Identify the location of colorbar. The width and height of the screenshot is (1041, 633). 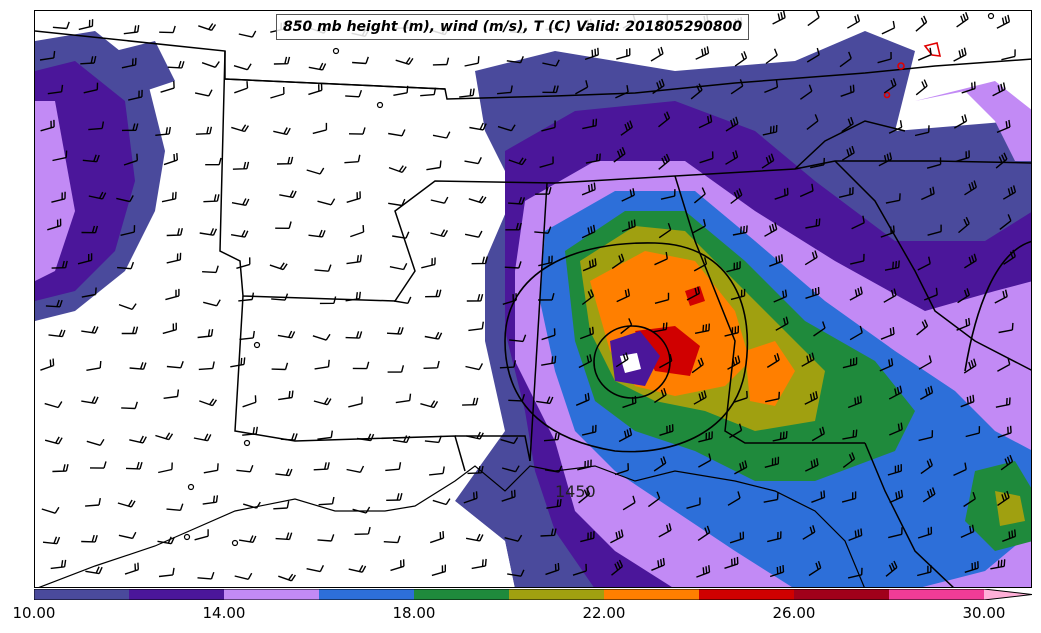
(533, 594).